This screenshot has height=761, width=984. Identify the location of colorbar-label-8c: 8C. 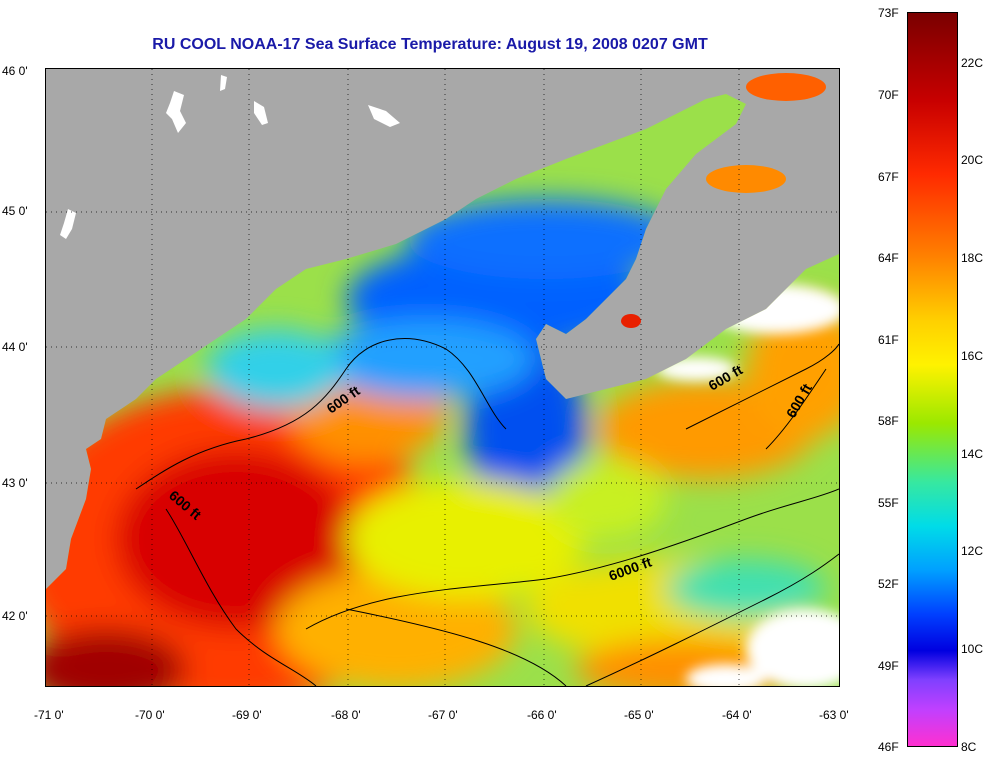
(969, 747).